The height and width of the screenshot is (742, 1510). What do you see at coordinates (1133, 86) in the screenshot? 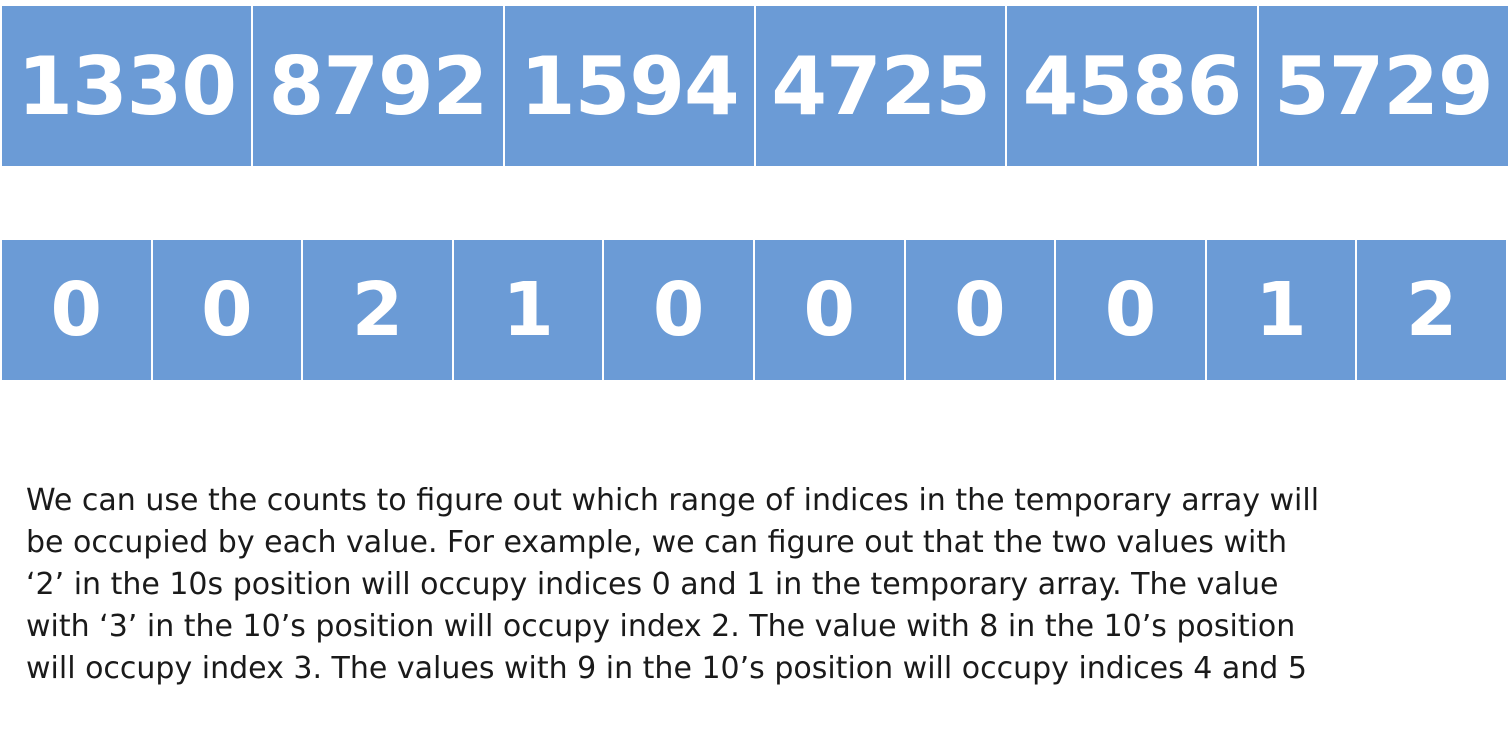
I see `value-cell: 4586` at bounding box center [1133, 86].